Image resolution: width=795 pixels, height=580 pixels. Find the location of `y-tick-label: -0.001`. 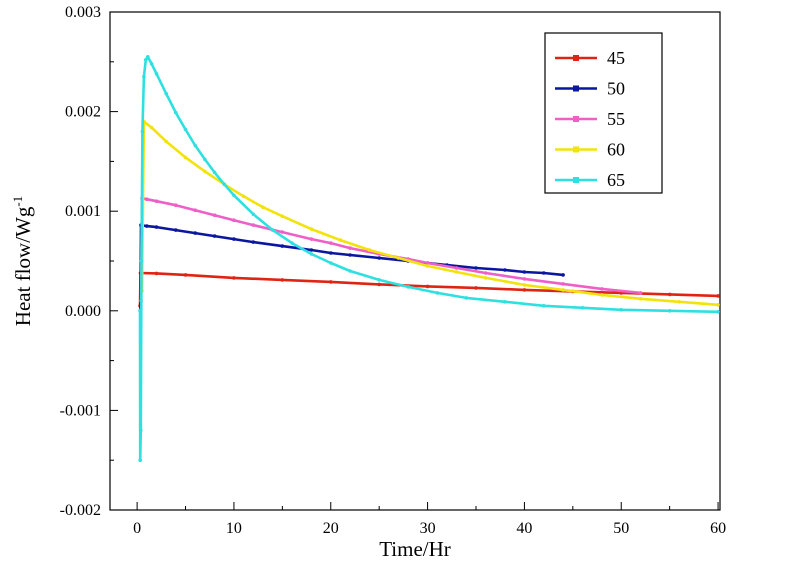

y-tick-label: -0.001 is located at coordinates (80, 410).